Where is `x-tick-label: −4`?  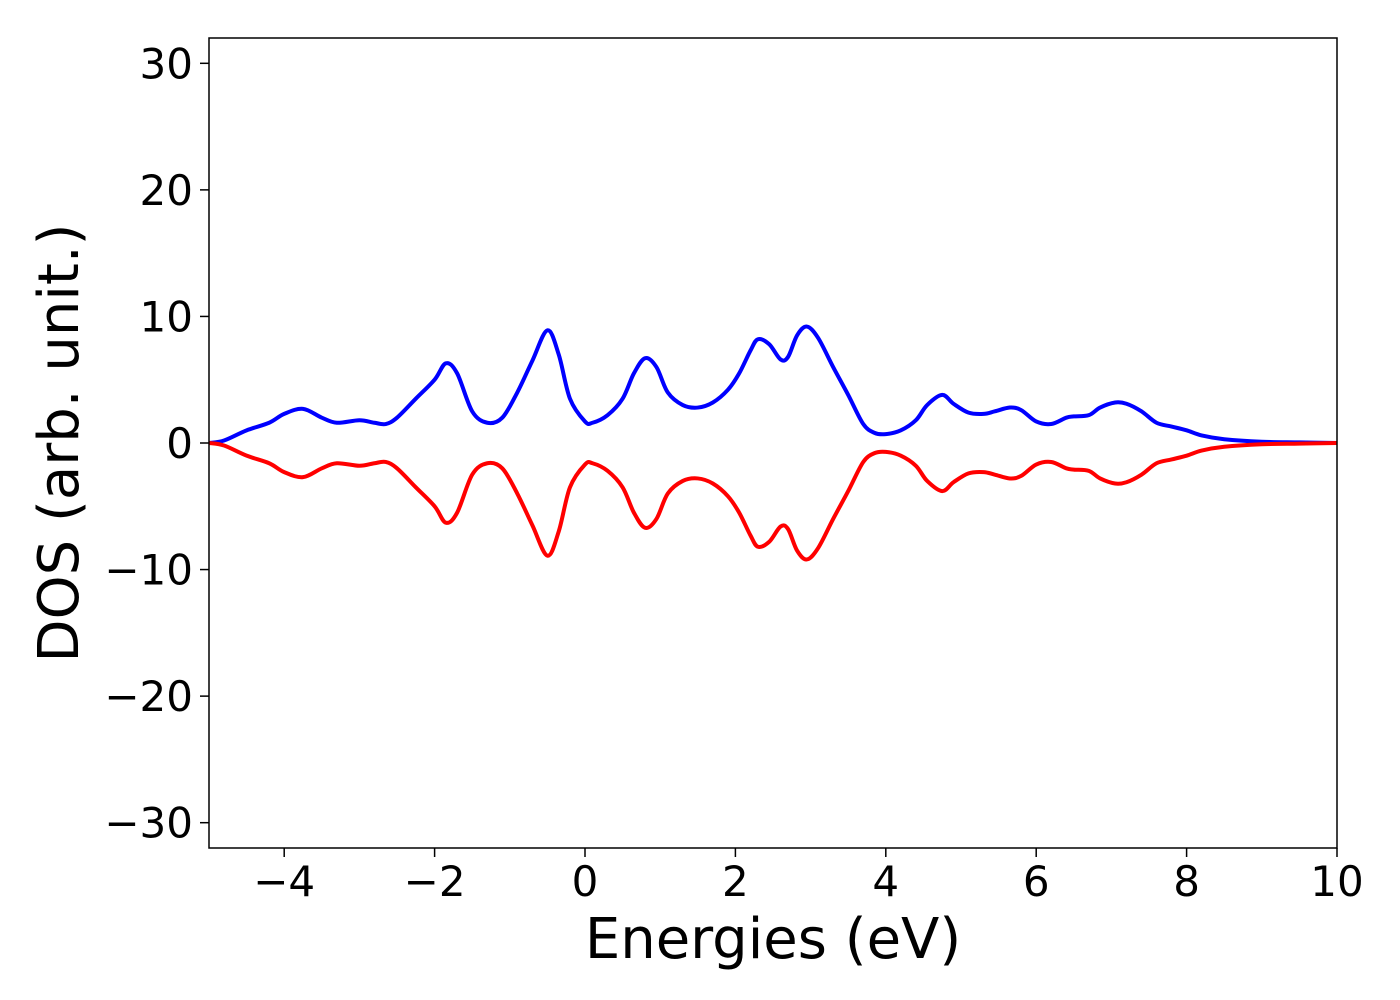 x-tick-label: −4 is located at coordinates (284, 881).